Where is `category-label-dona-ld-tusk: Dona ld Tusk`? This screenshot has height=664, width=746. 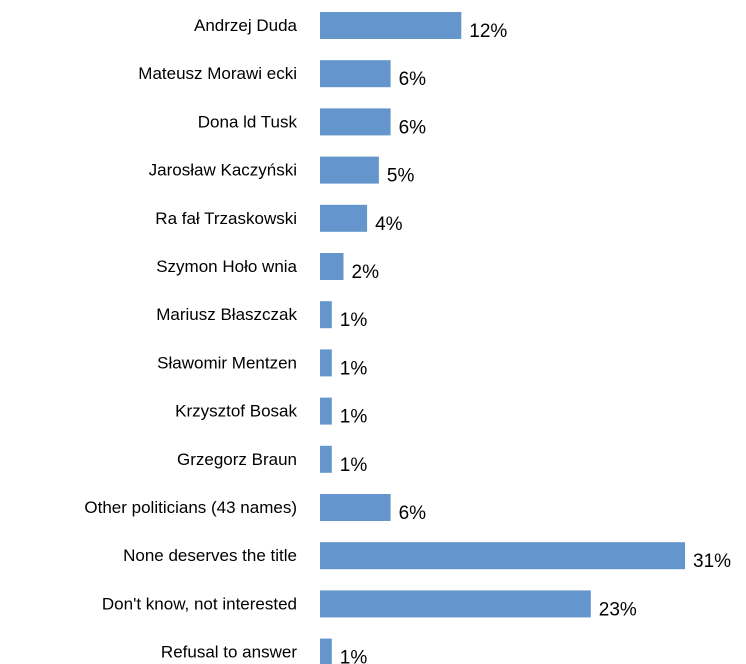
category-label-dona-ld-tusk: Dona ld Tusk is located at coordinates (248, 121).